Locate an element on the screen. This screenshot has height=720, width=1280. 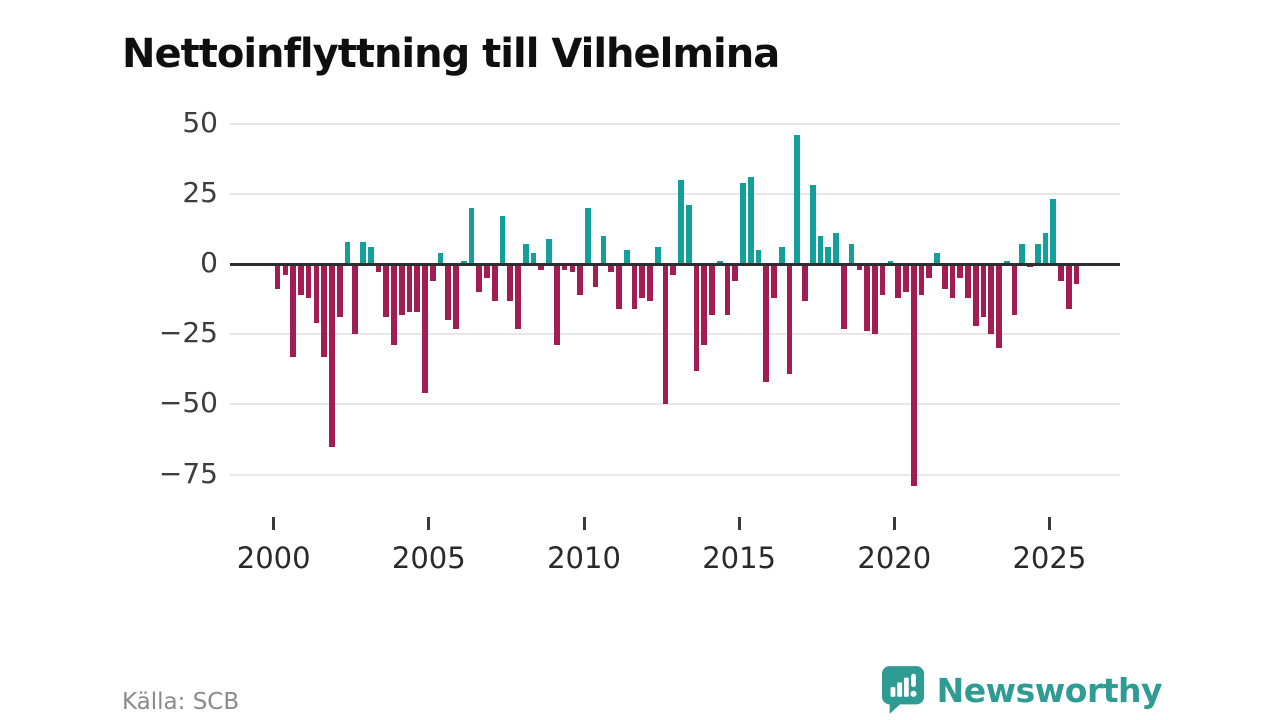
chart-title: Nettoinflyttning till Vilhelmina is located at coordinates (451, 53).